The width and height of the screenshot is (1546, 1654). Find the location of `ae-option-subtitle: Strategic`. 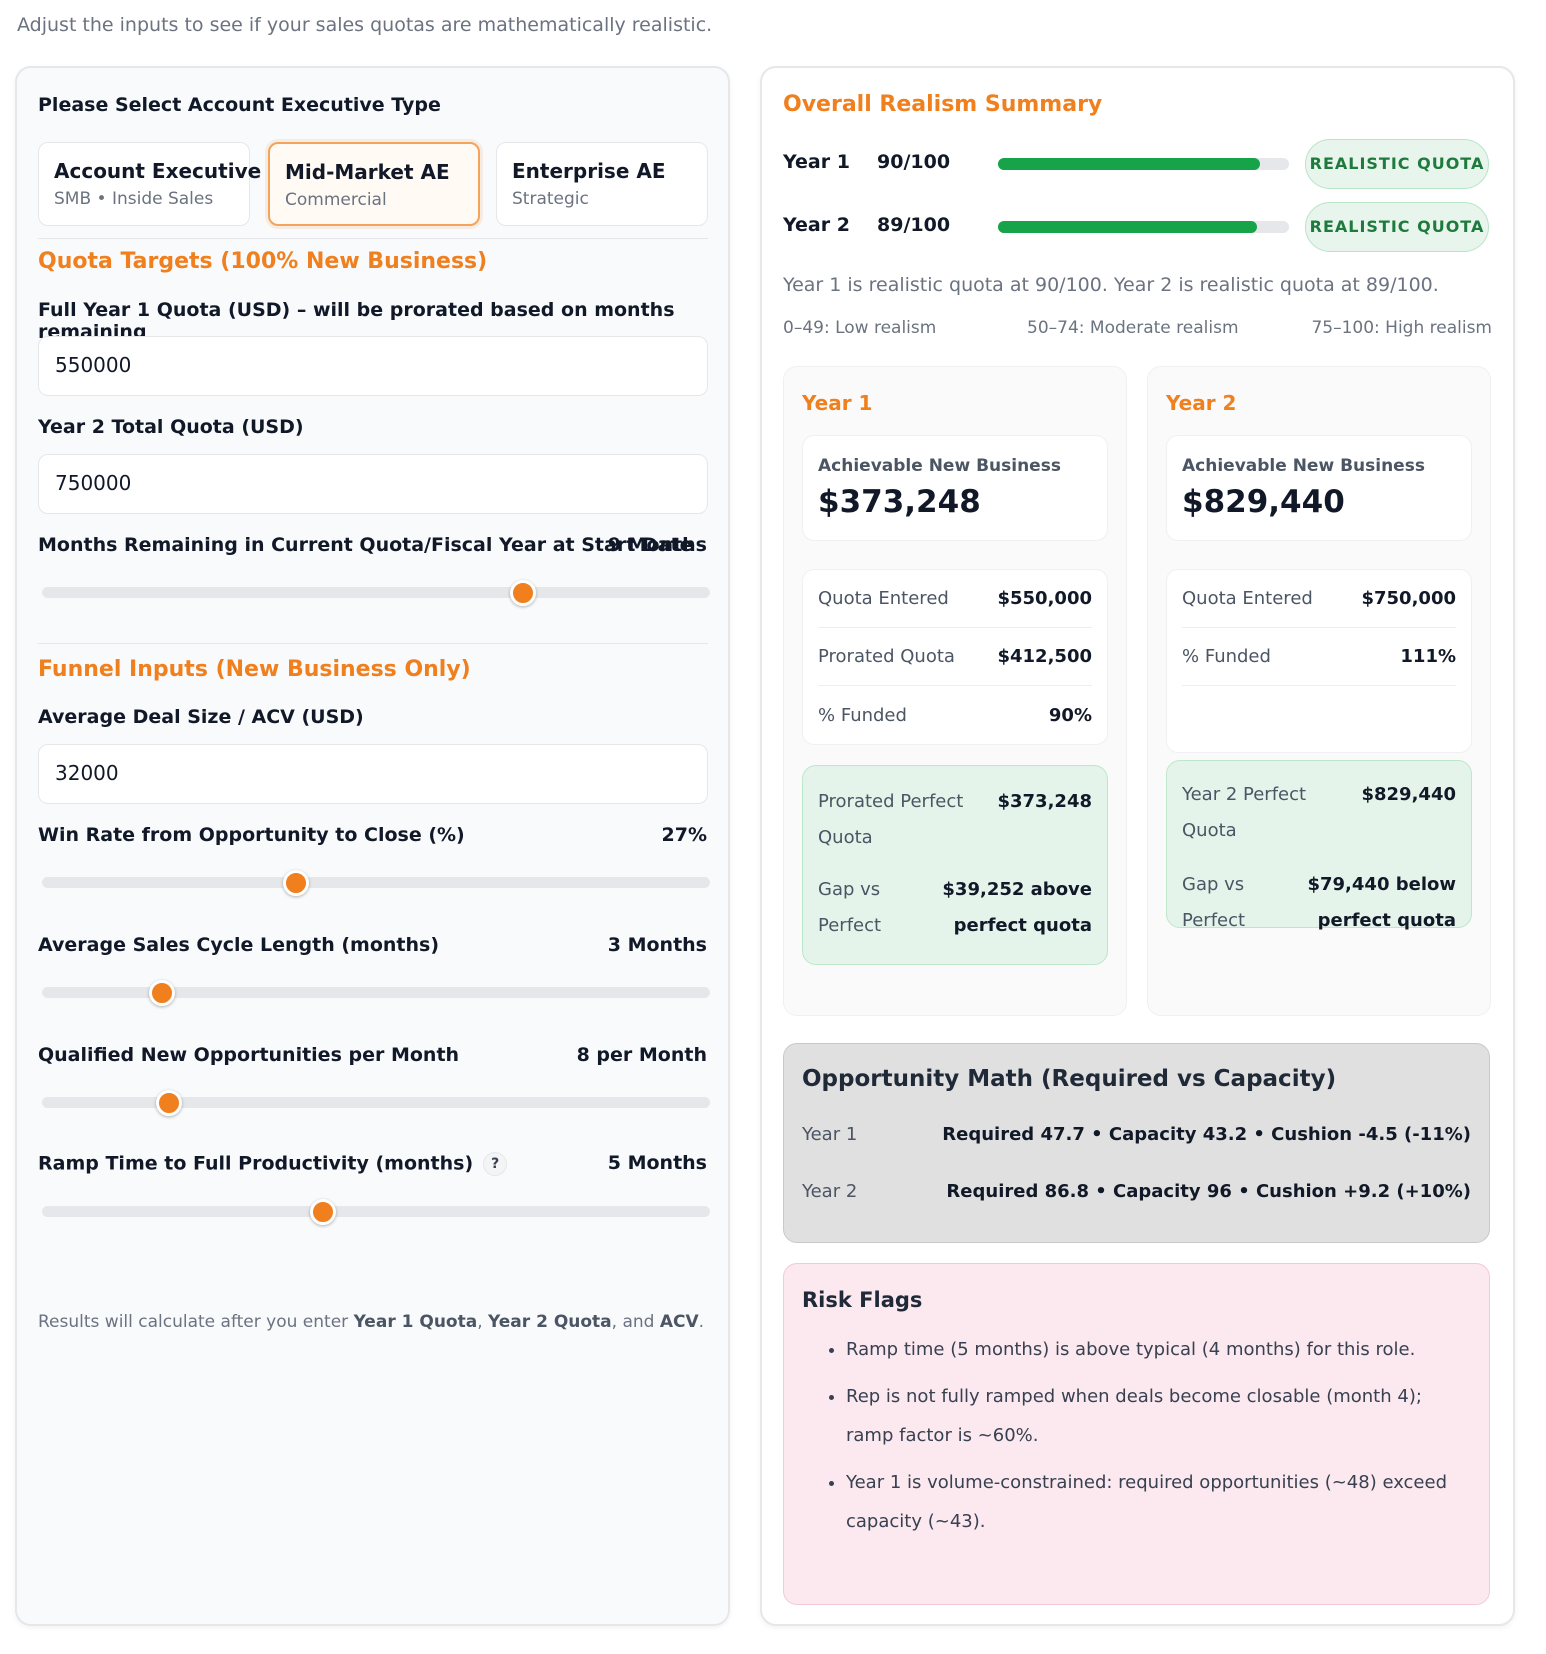

ae-option-subtitle: Strategic is located at coordinates (550, 199).